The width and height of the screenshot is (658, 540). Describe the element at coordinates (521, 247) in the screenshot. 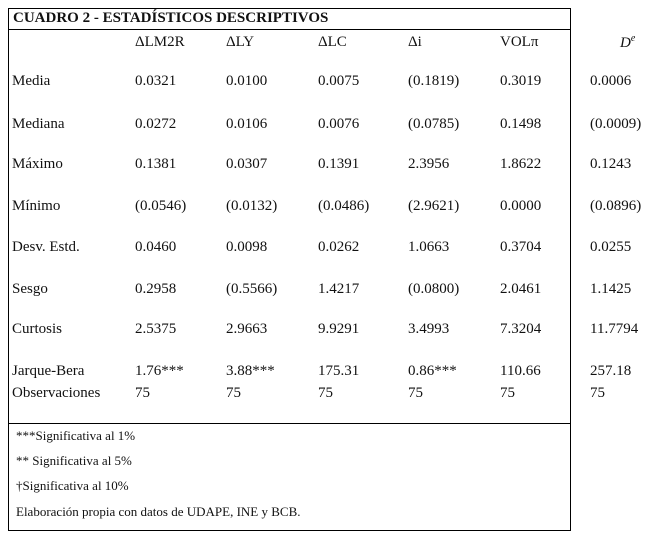

I see `cell: 0.3704` at that location.